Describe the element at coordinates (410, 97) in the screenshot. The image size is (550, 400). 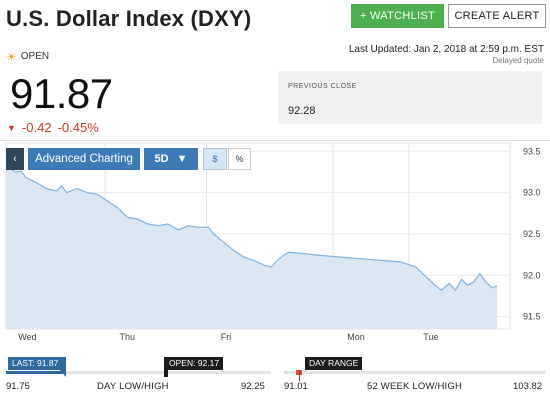
I see `previous-close-panel: PREVIOUS CLOSE 92.28` at that location.